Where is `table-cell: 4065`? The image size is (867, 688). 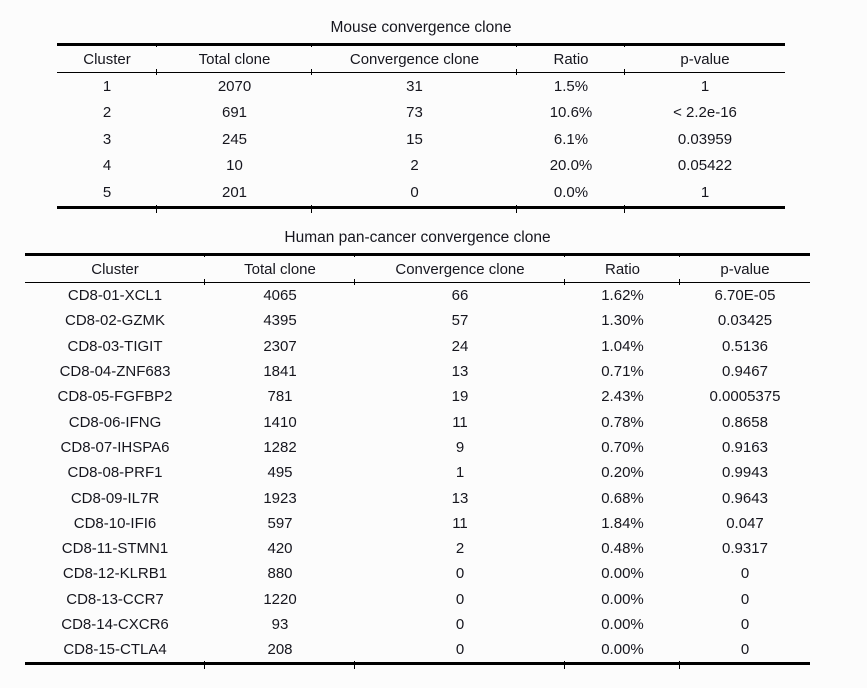 table-cell: 4065 is located at coordinates (280, 296).